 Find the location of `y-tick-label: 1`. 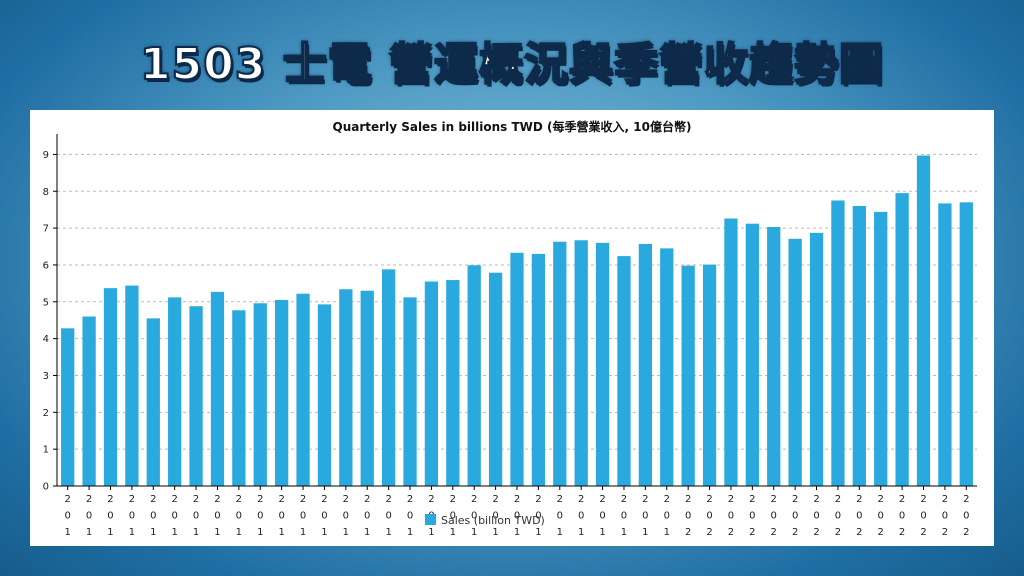

y-tick-label: 1 is located at coordinates (46, 450).